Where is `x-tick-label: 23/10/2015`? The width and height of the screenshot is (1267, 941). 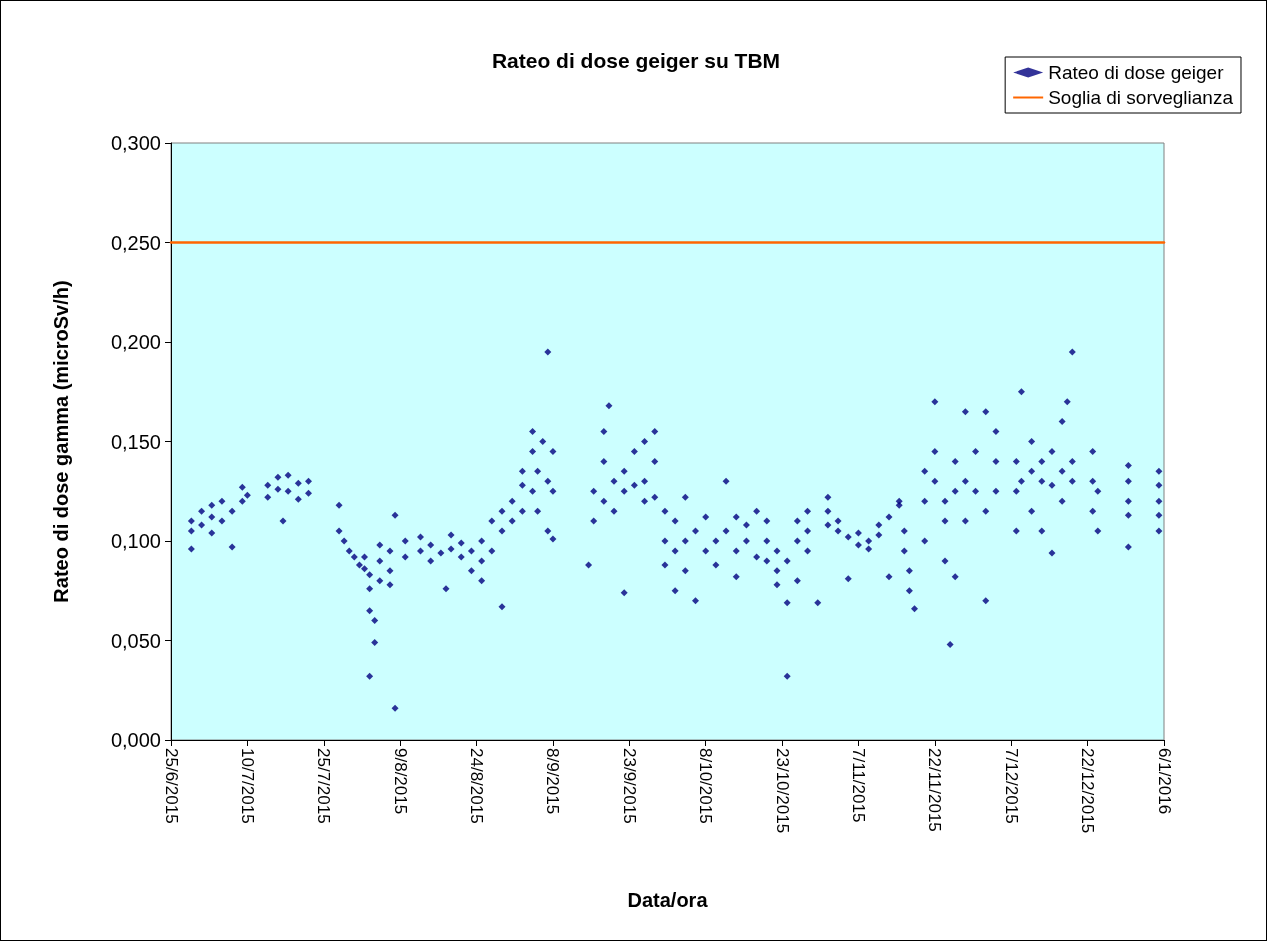 x-tick-label: 23/10/2015 is located at coordinates (782, 791).